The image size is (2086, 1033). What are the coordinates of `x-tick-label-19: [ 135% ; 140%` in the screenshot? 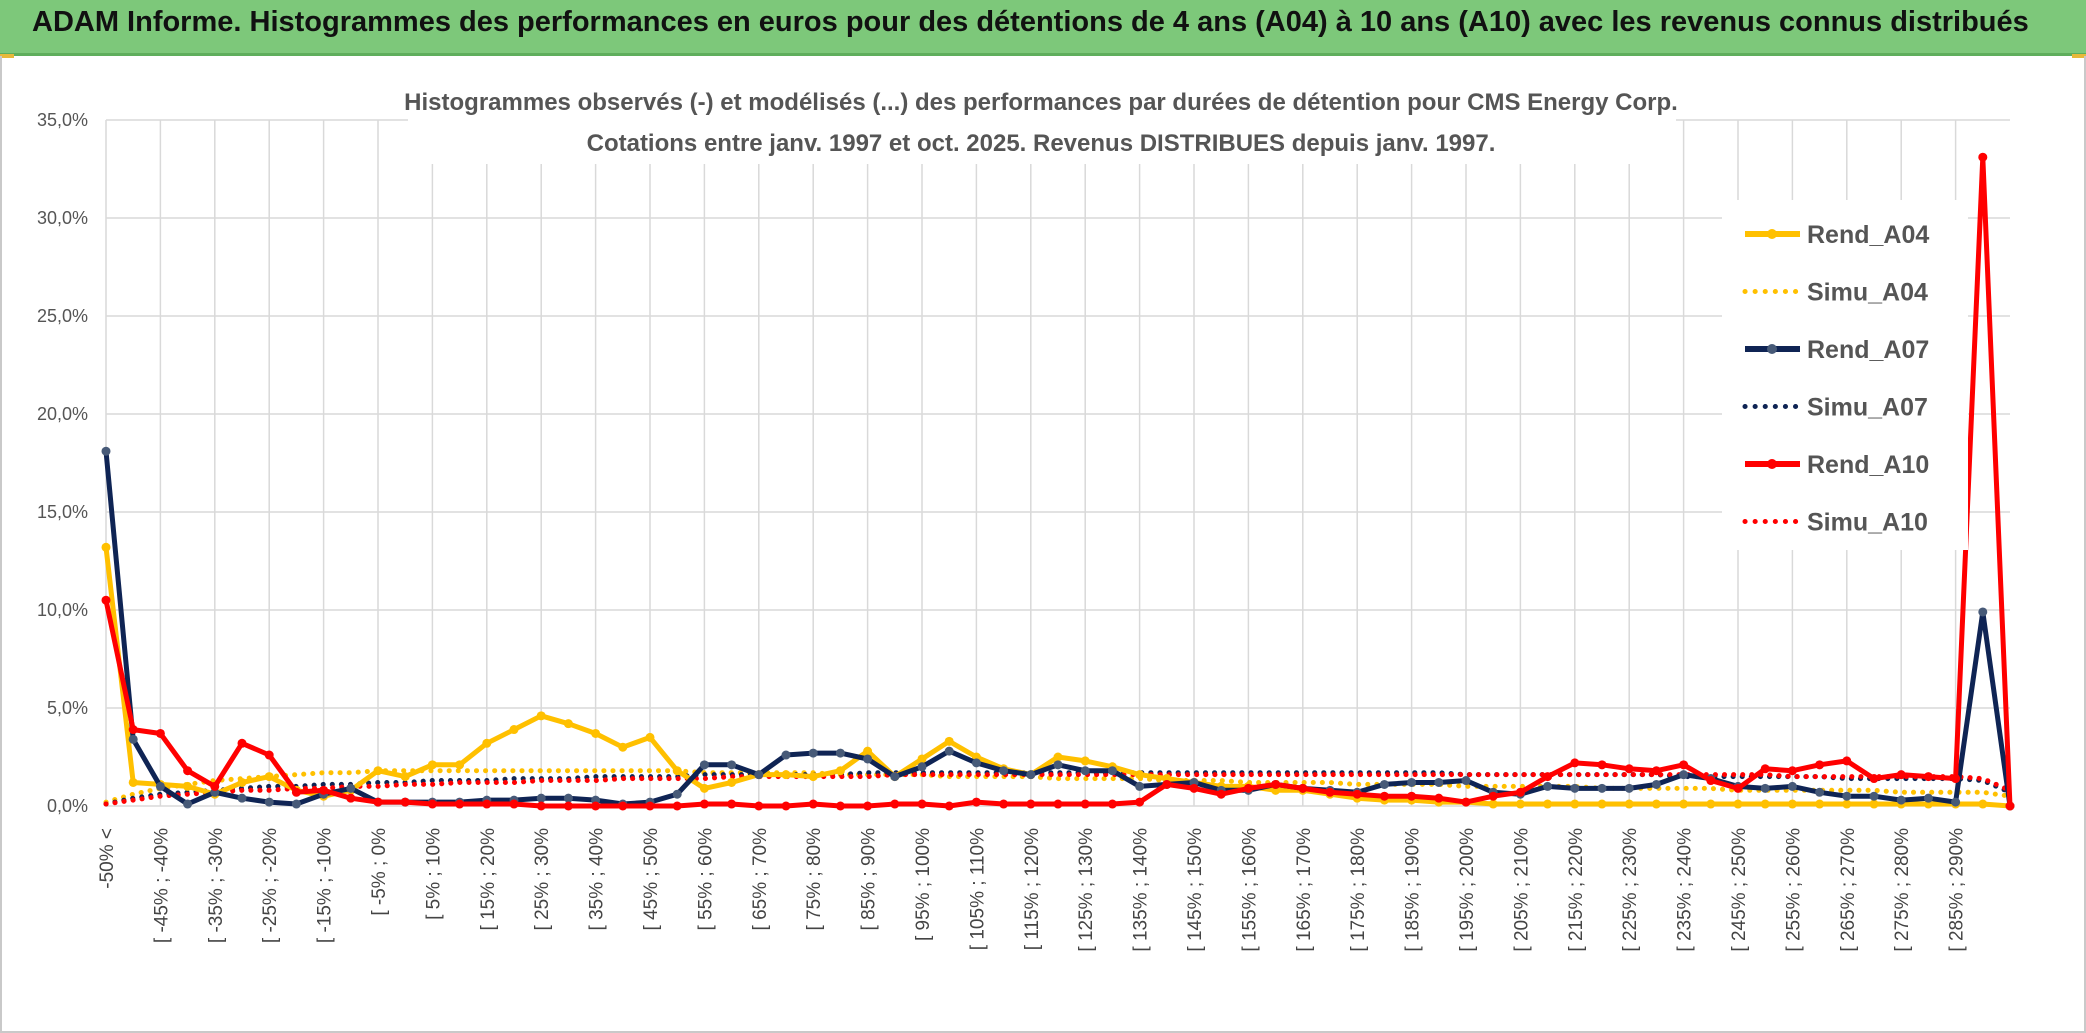 It's located at (1141, 890).